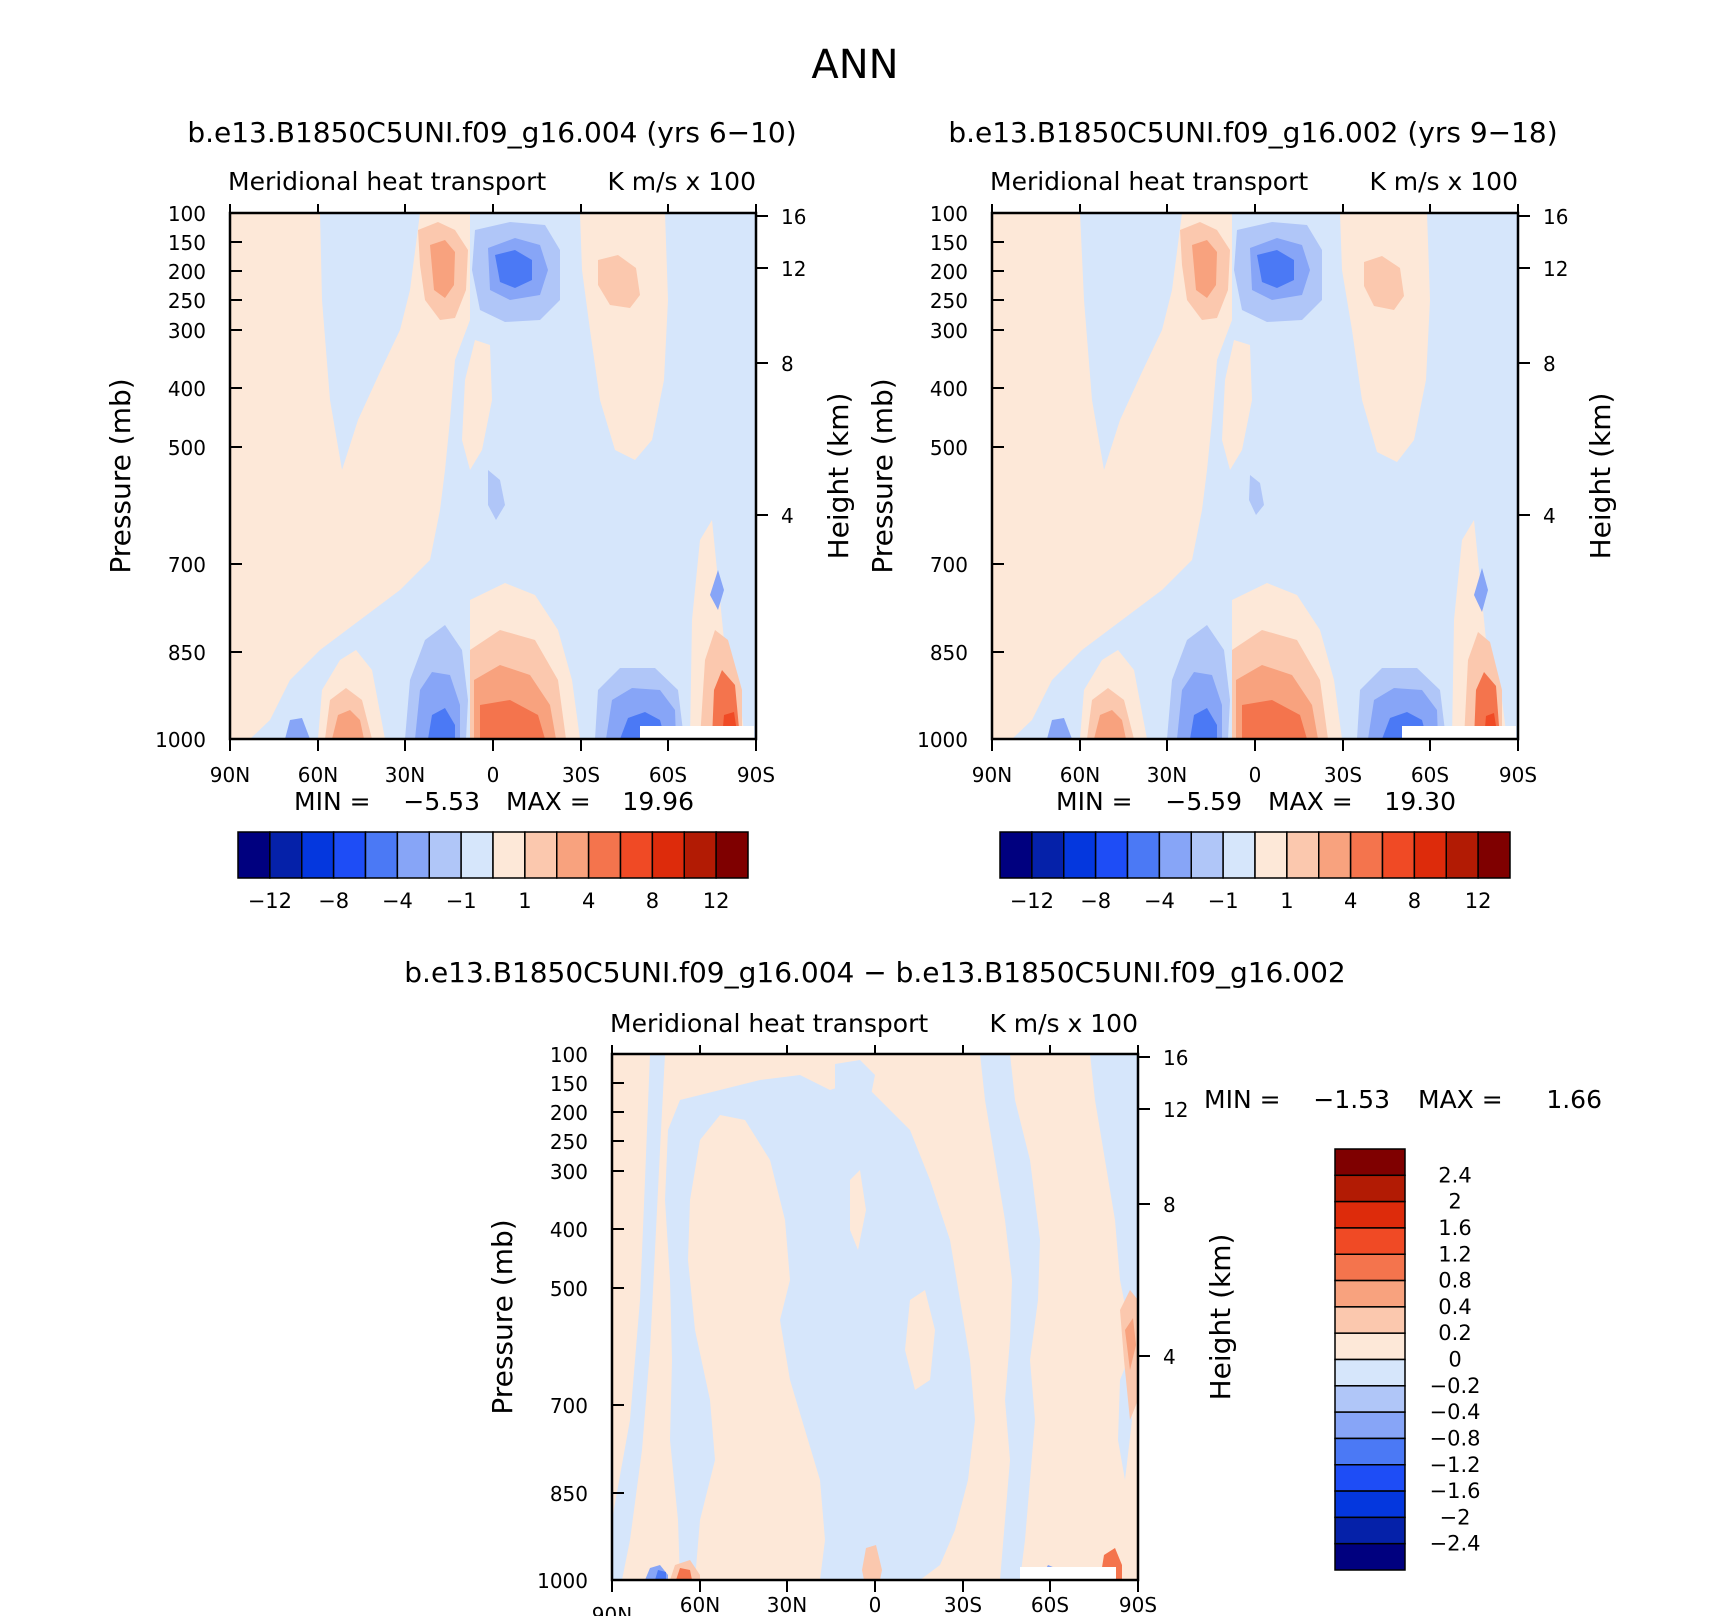  What do you see at coordinates (387, 181) in the screenshot?
I see `left-string: Meridional heat transport` at bounding box center [387, 181].